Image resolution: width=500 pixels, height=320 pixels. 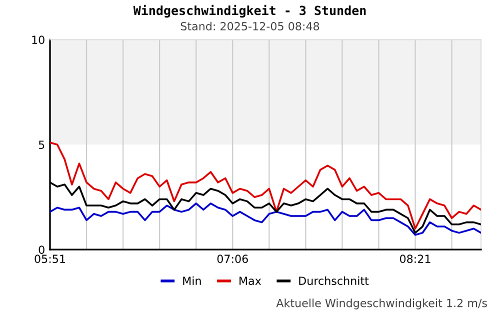 What do you see at coordinates (265, 219) in the screenshot?
I see `line-series` at bounding box center [265, 219].